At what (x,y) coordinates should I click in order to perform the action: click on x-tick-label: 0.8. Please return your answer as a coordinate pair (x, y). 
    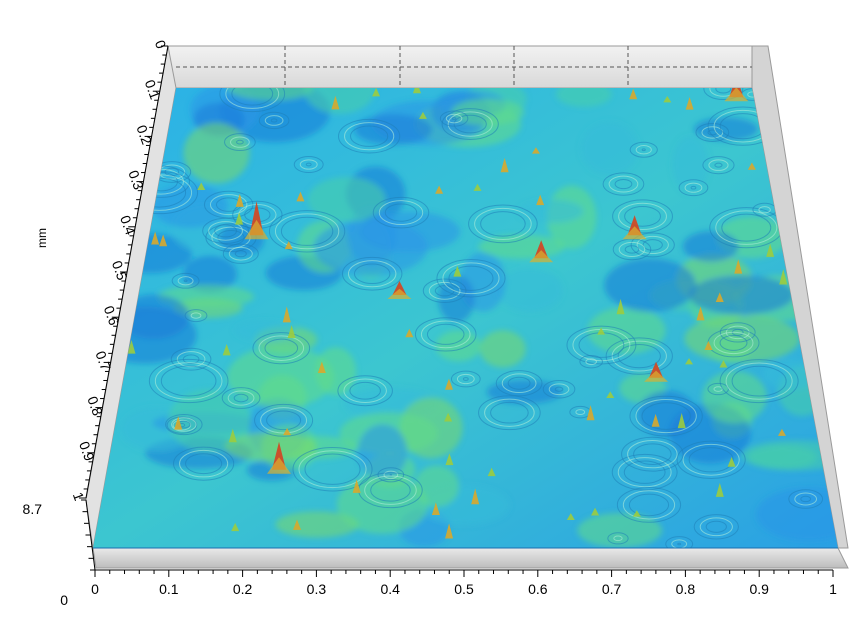
    Looking at the image, I should click on (686, 589).